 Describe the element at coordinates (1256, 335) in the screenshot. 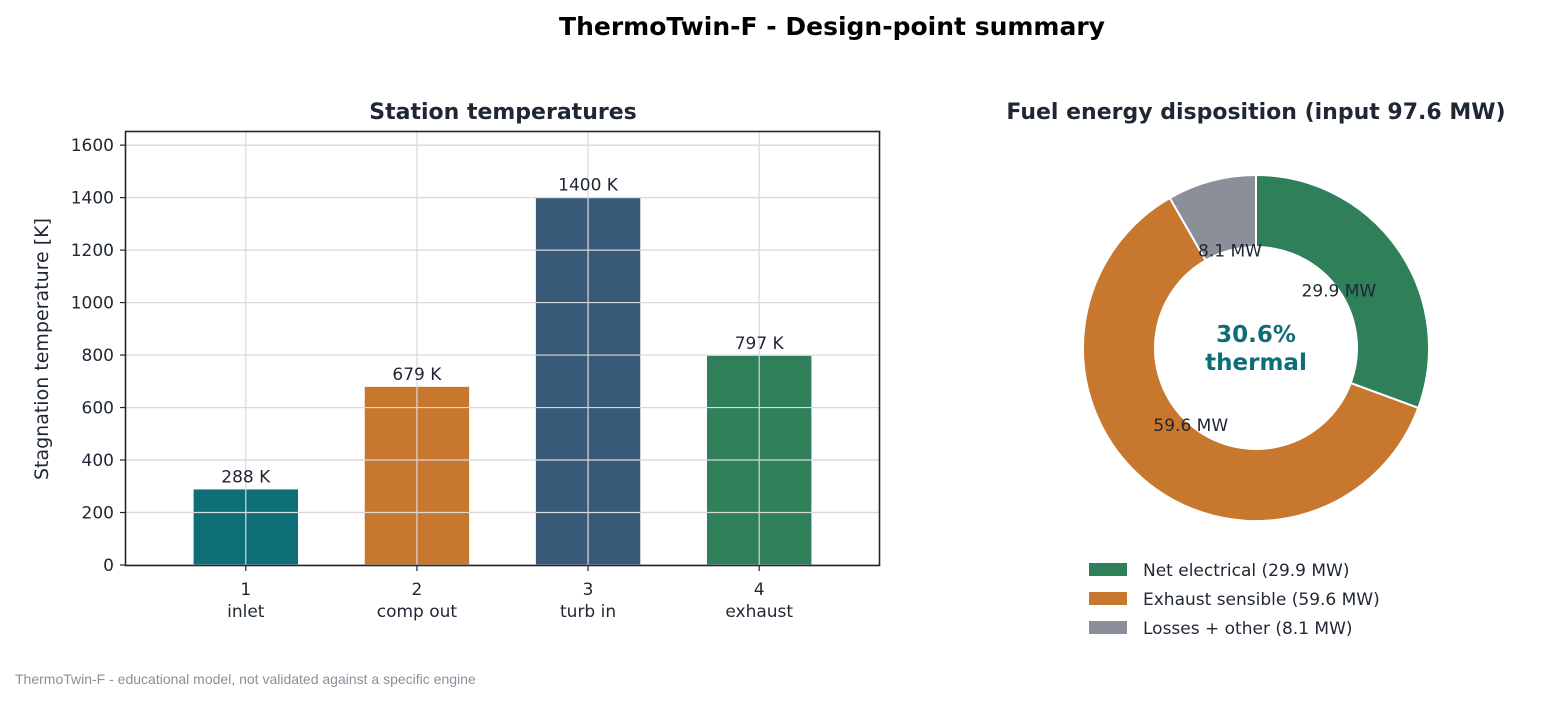

I see `donut-center-percent: 30.6%` at that location.